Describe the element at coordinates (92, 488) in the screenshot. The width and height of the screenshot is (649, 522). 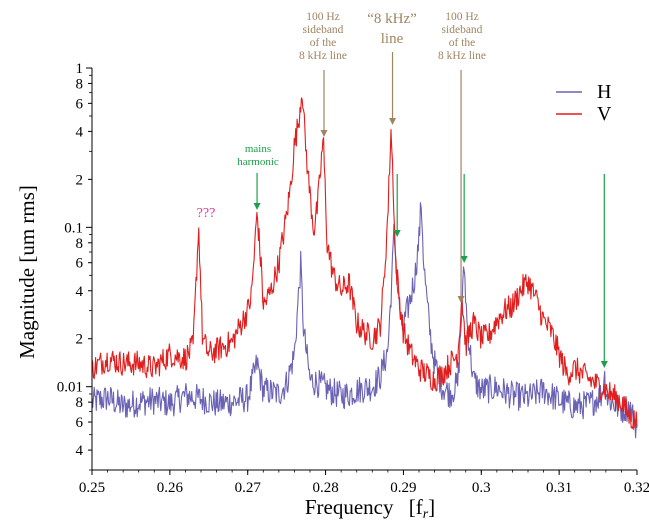
I see `x-tick-label: 0.25` at that location.